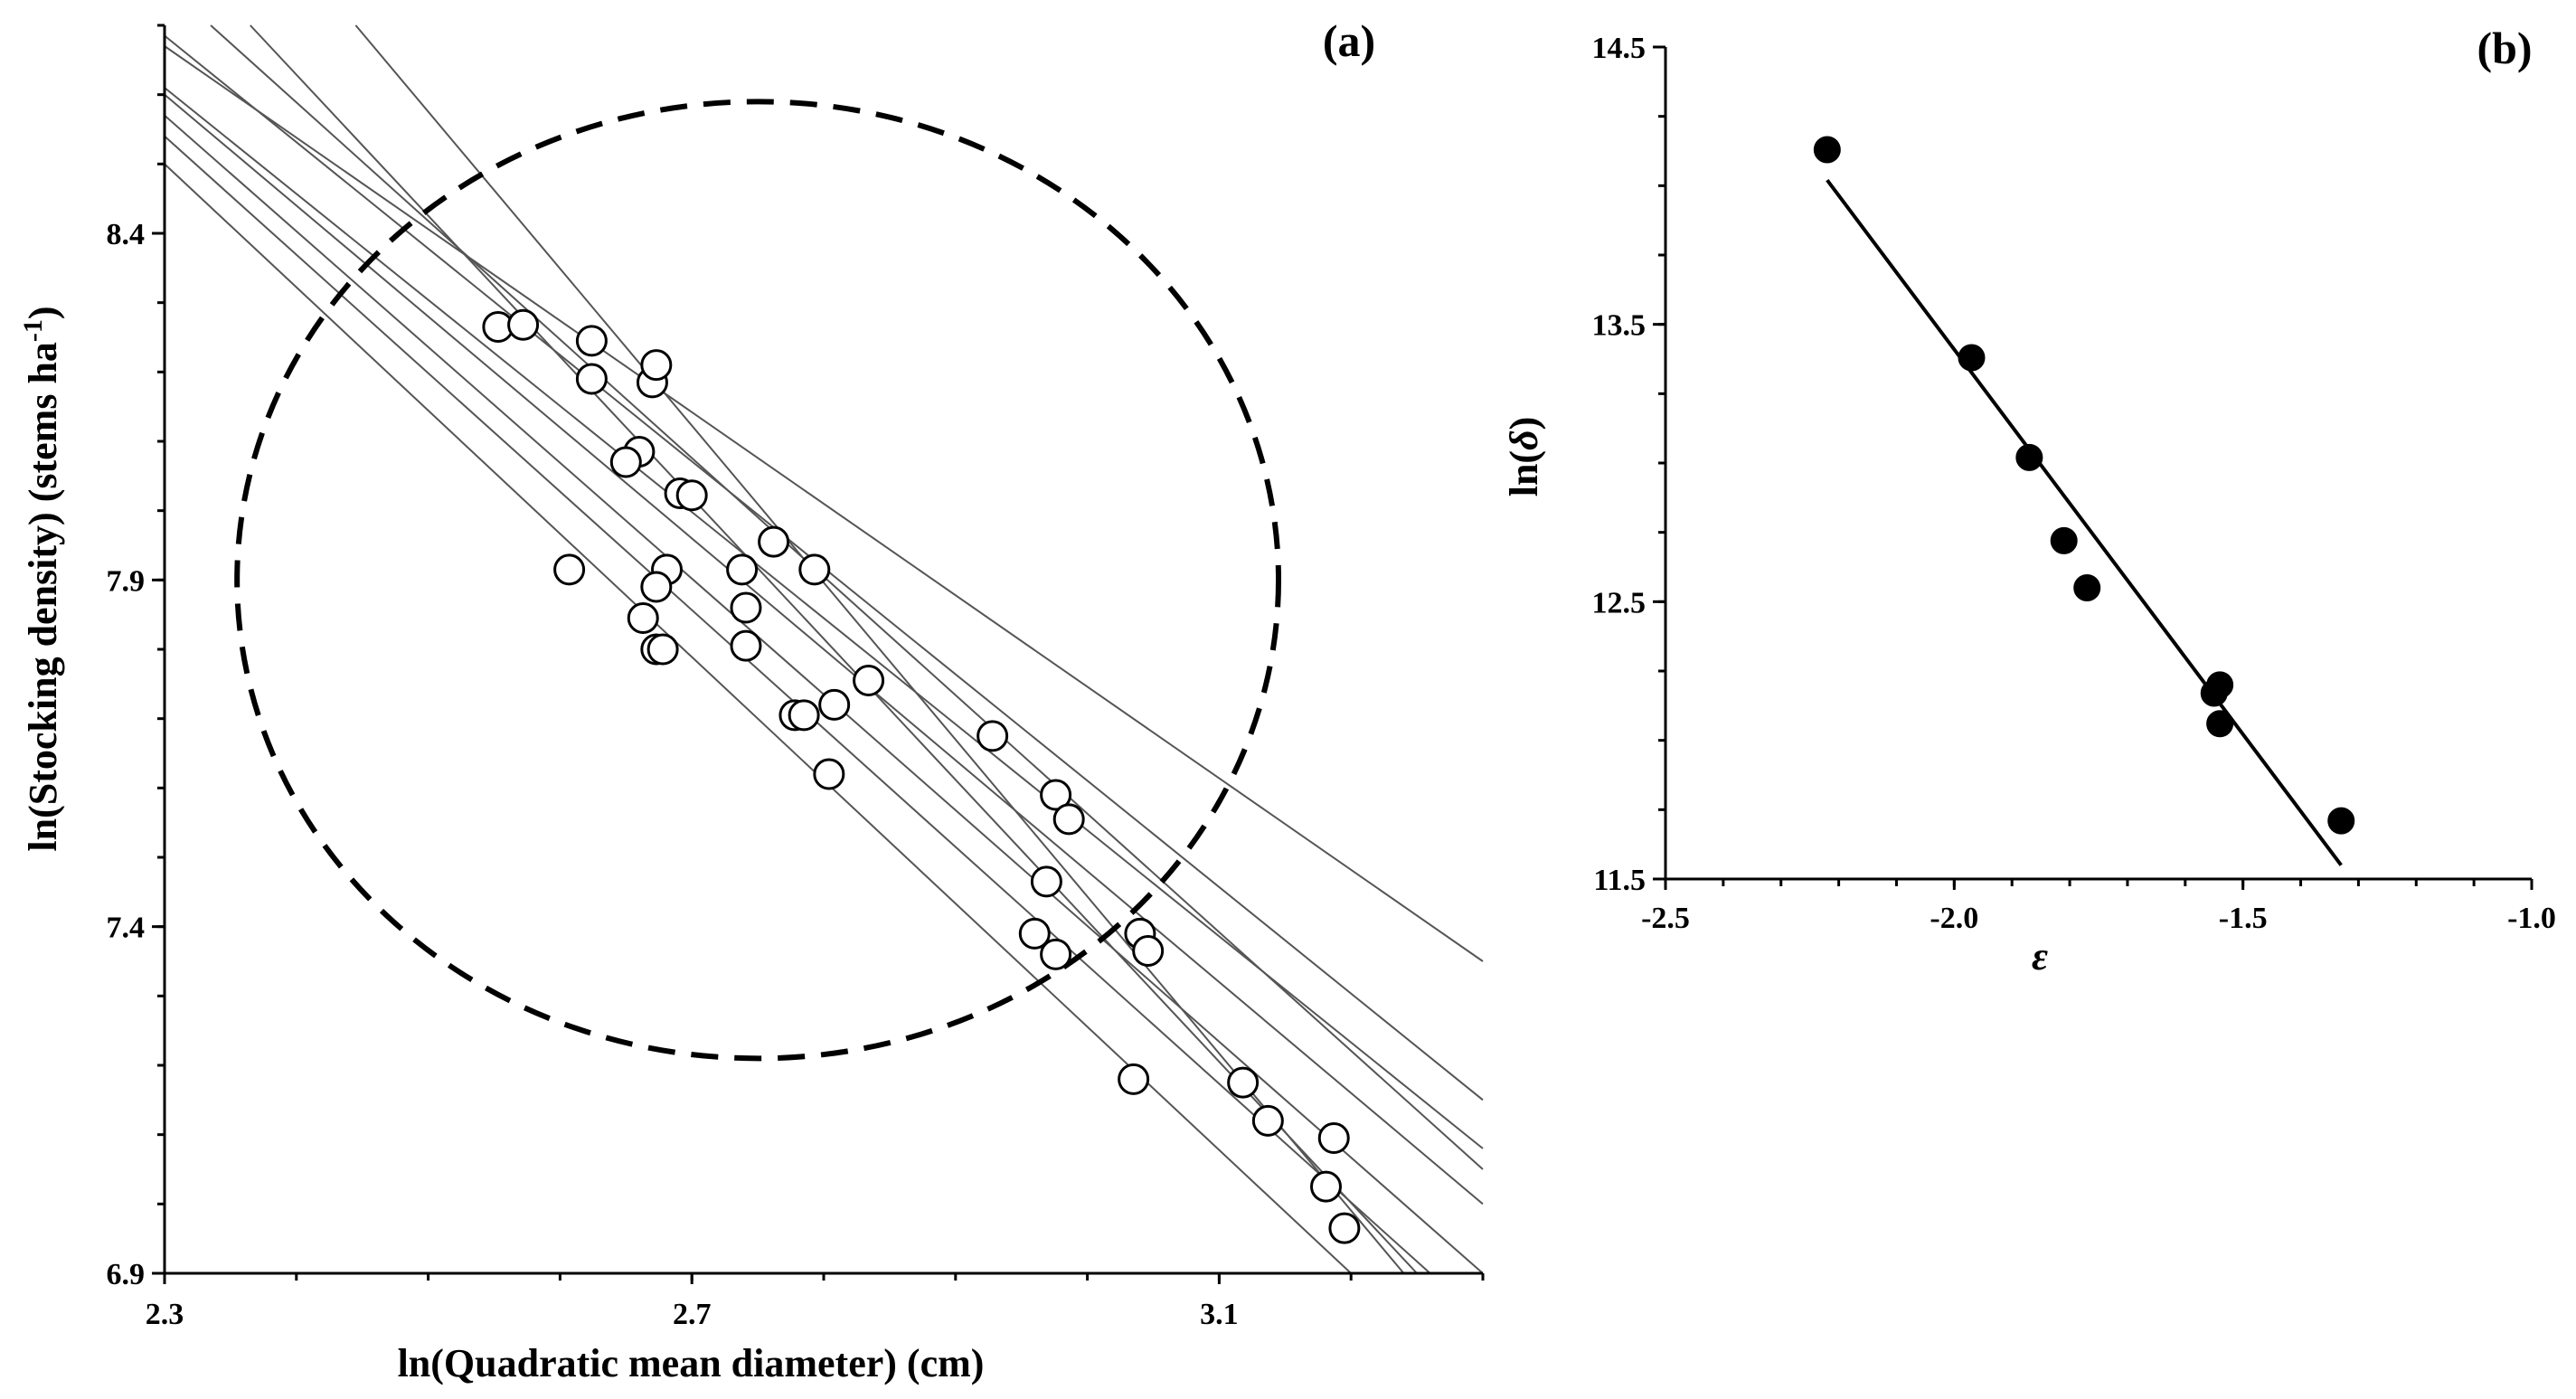 This screenshot has height=1399, width=2576. I want to click on panel-a-x-tick-label-1: 2.3, so click(165, 1314).